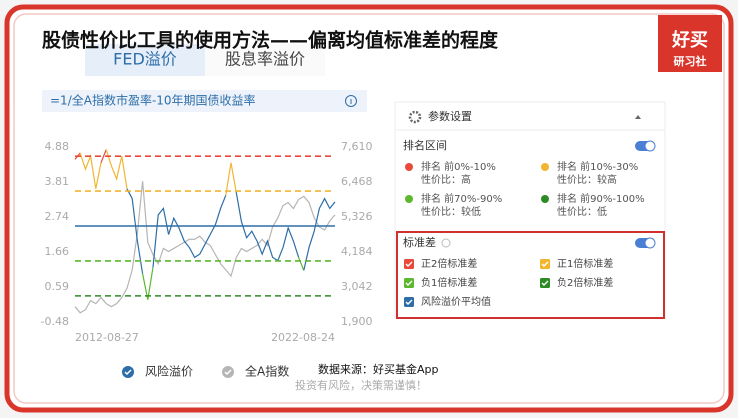 The image size is (738, 418). What do you see at coordinates (456, 301) in the screenshot?
I see `checkbox-label: 风险溢价平均值` at bounding box center [456, 301].